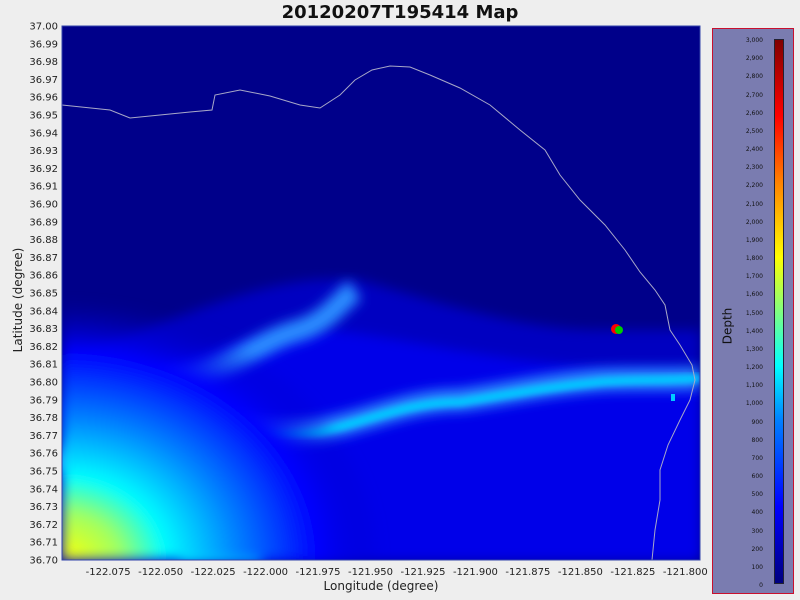 The height and width of the screenshot is (600, 800). I want to click on y-tick-label: 36.70, so click(43, 561).